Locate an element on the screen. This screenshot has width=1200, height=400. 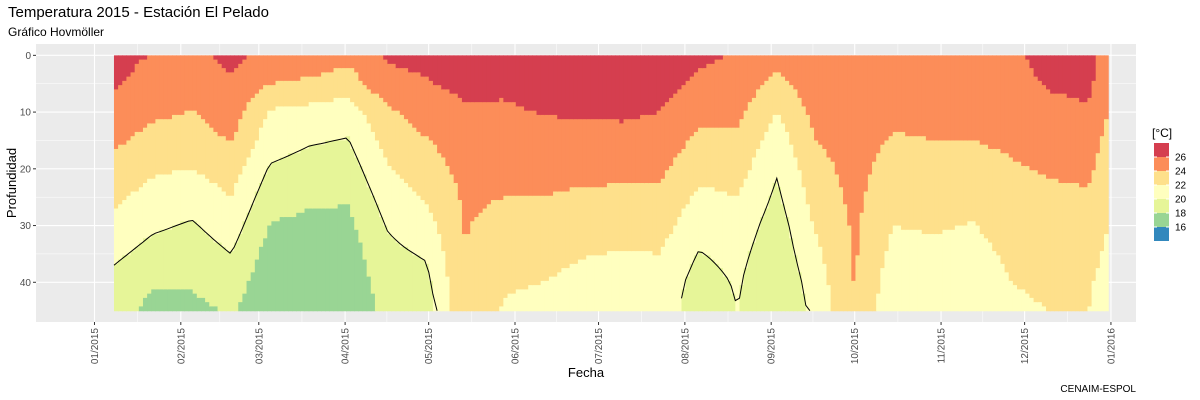
legend-label: 16 is located at coordinates (1181, 228).